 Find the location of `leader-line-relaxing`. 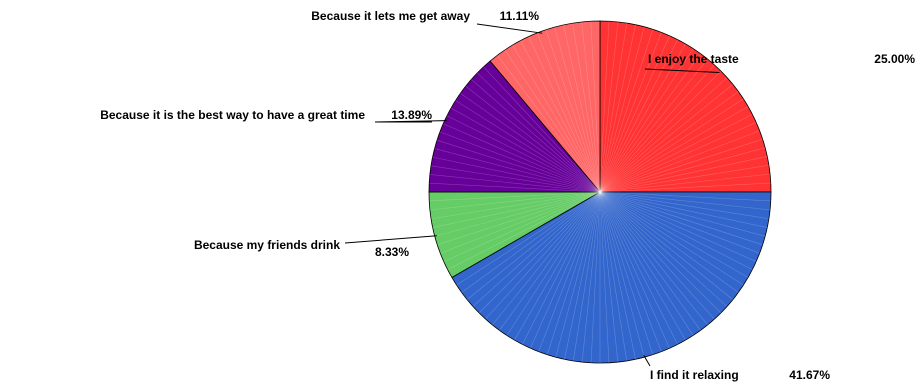

leader-line-relaxing is located at coordinates (647, 360).